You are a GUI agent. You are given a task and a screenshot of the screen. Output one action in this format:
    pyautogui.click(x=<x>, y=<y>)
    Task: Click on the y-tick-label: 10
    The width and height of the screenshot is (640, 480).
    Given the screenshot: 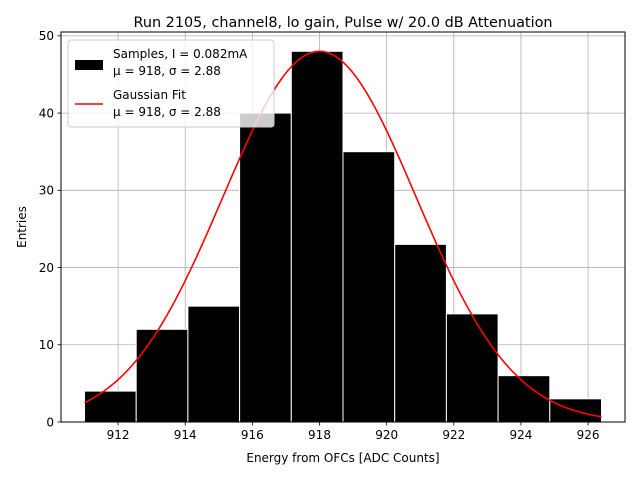 What is the action you would take?
    pyautogui.click(x=46, y=345)
    